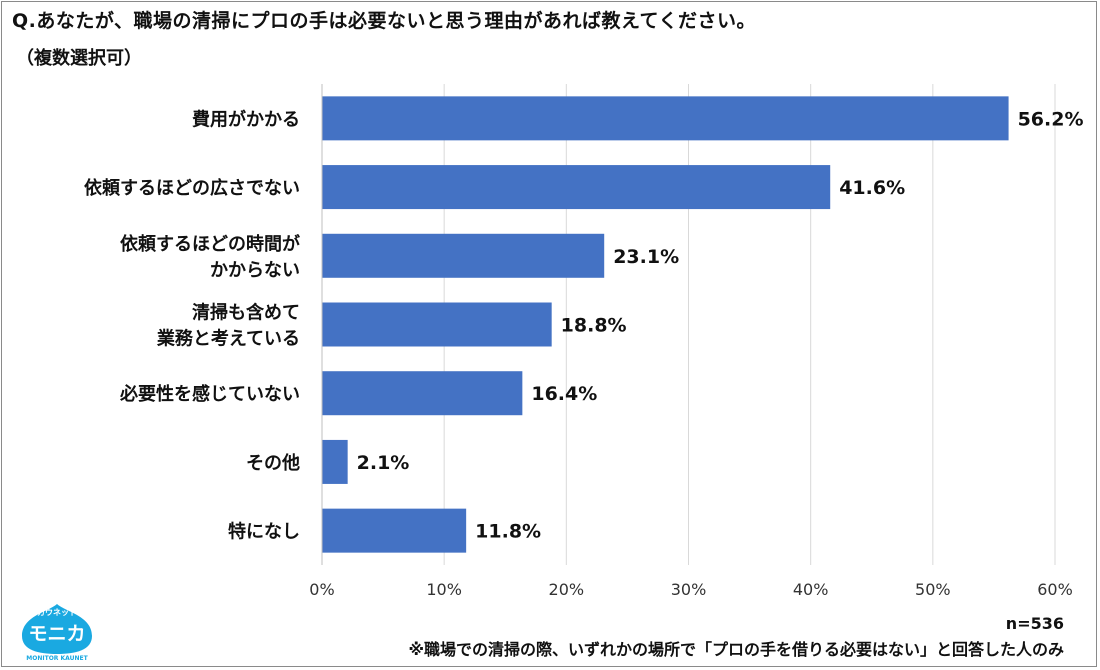  I want to click on category-label: その他, so click(273, 463).